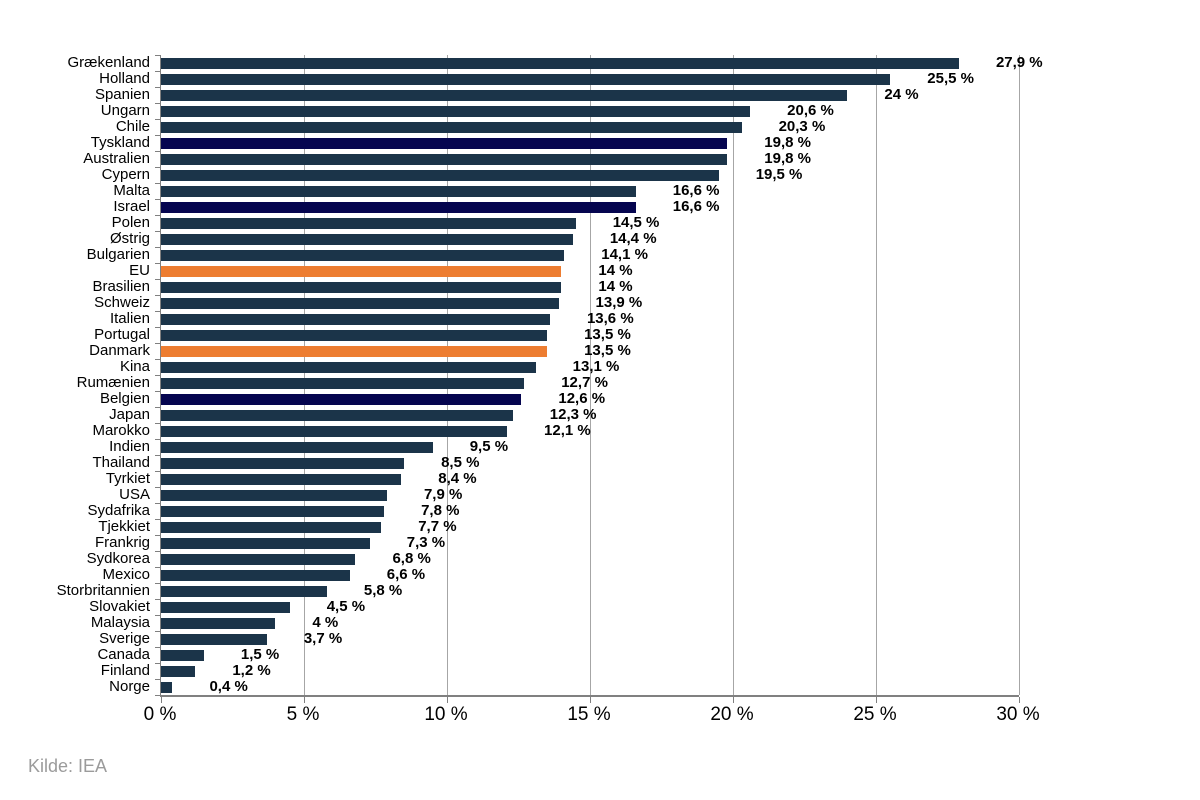 The height and width of the screenshot is (800, 1200). What do you see at coordinates (368, 223) in the screenshot?
I see `bar-polen` at bounding box center [368, 223].